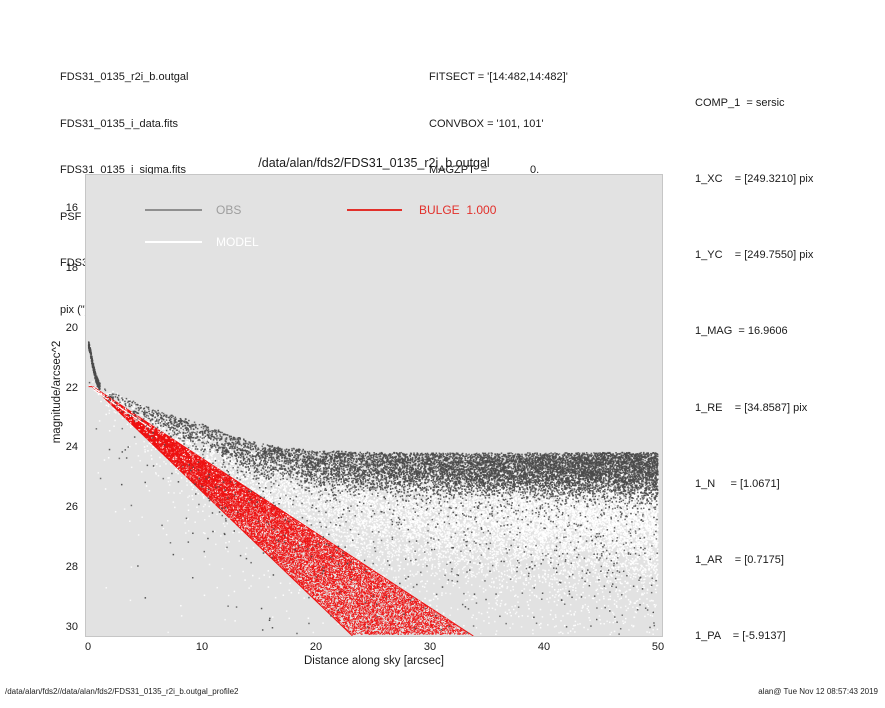 The height and width of the screenshot is (708, 885). Describe the element at coordinates (71, 267) in the screenshot. I see `y-tick-label: 18` at that location.